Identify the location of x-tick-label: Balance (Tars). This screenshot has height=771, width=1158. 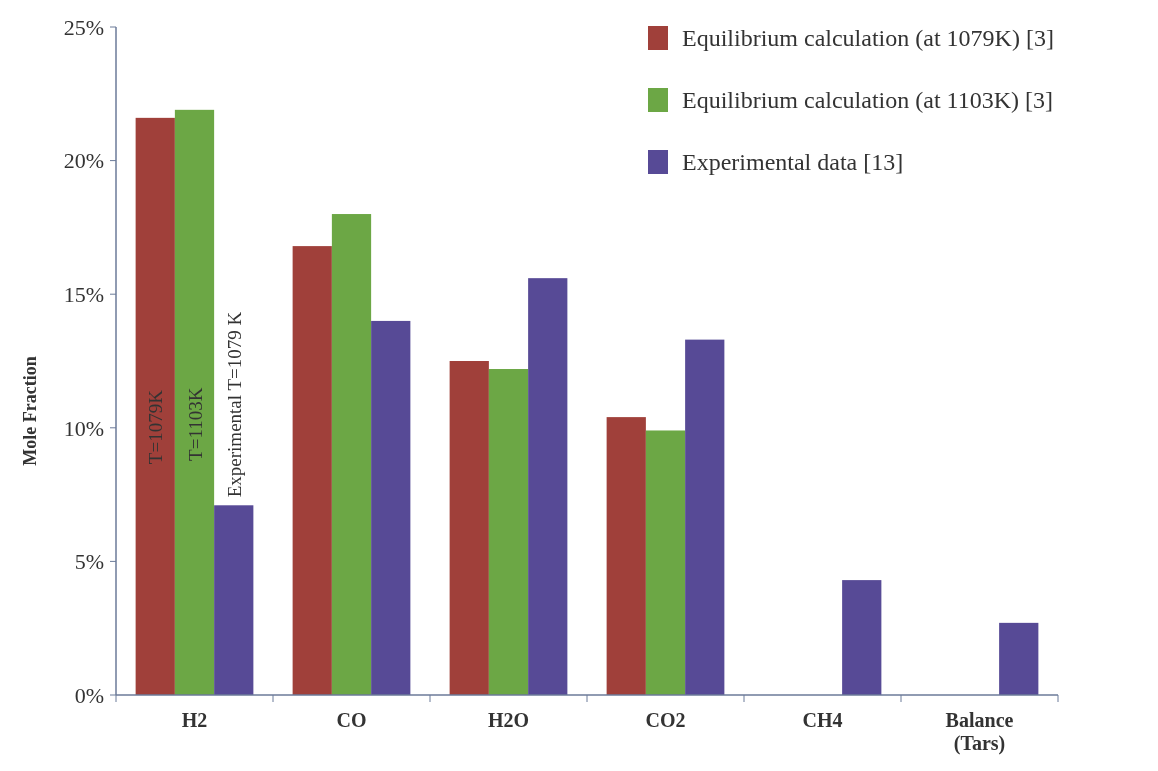
(979, 732).